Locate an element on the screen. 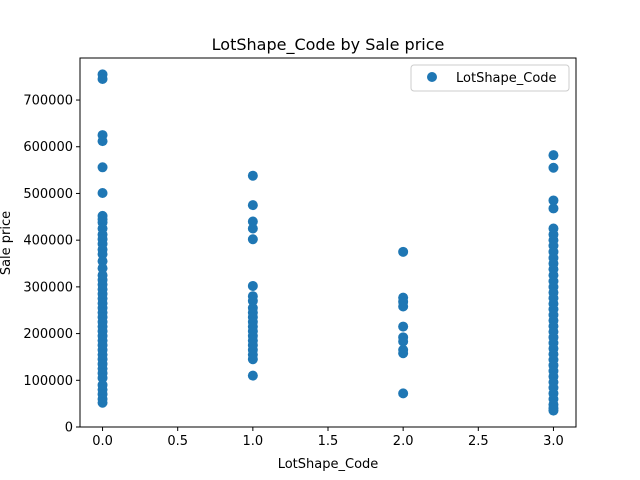  legend: LotShape_Code is located at coordinates (490, 78).